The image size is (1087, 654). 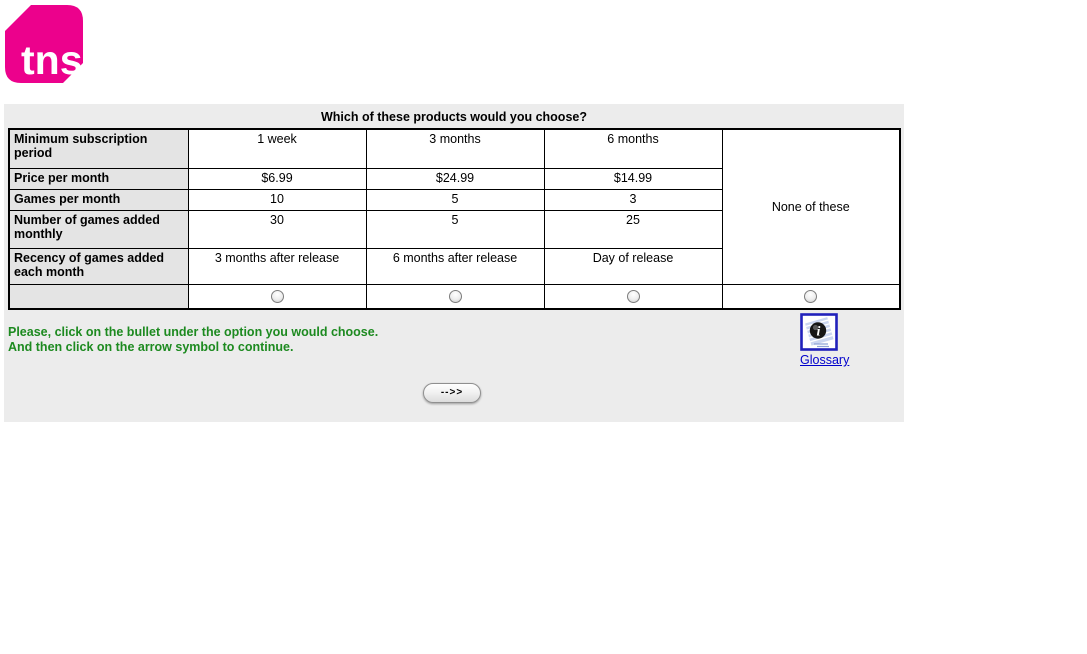 I want to click on radio-row, so click(x=454, y=296).